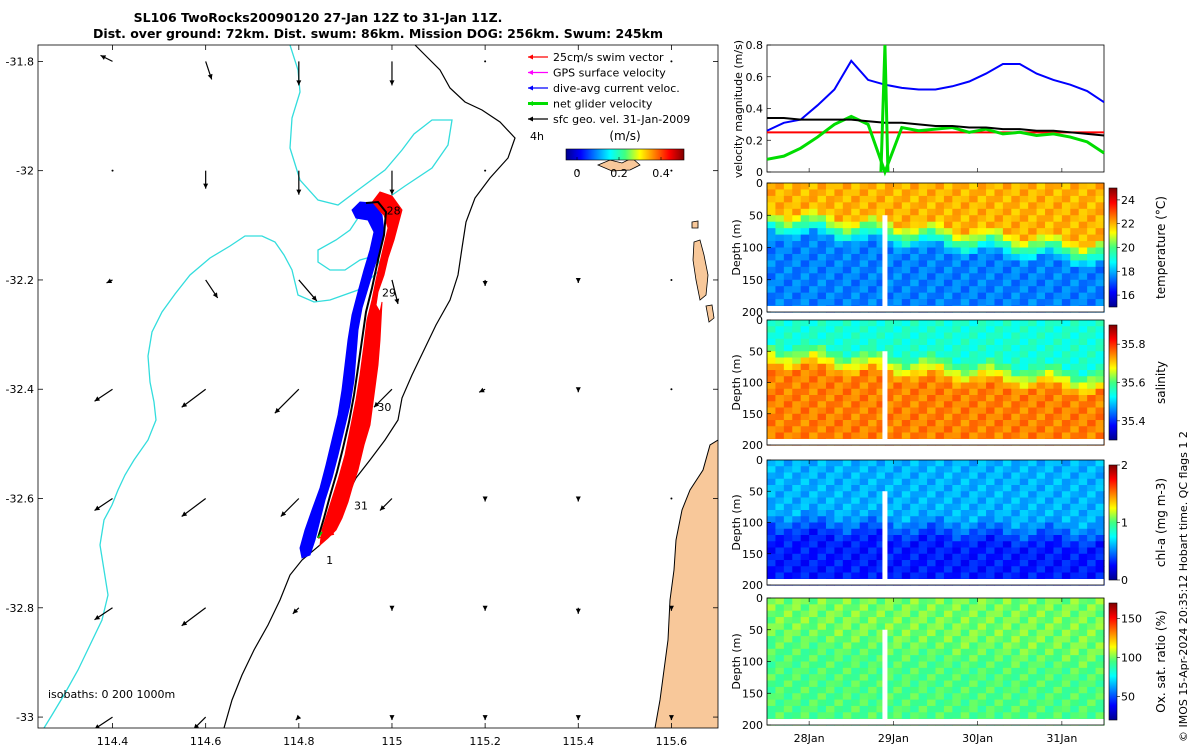 The width and height of the screenshot is (1200, 750). I want to click on map-y-tick-label: -32, so click(25, 171).